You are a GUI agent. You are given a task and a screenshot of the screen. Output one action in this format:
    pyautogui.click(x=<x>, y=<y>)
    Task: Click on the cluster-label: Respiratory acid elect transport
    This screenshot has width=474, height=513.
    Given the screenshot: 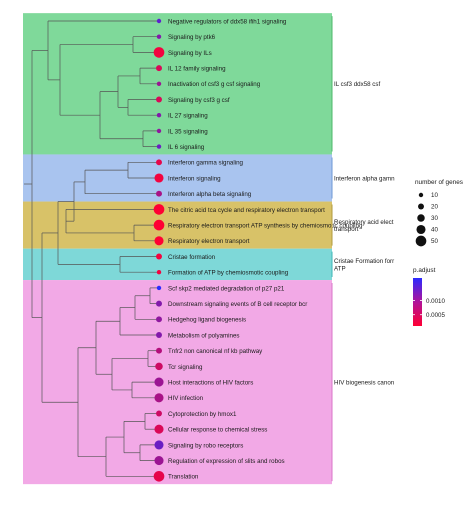 What is the action you would take?
    pyautogui.click(x=364, y=226)
    